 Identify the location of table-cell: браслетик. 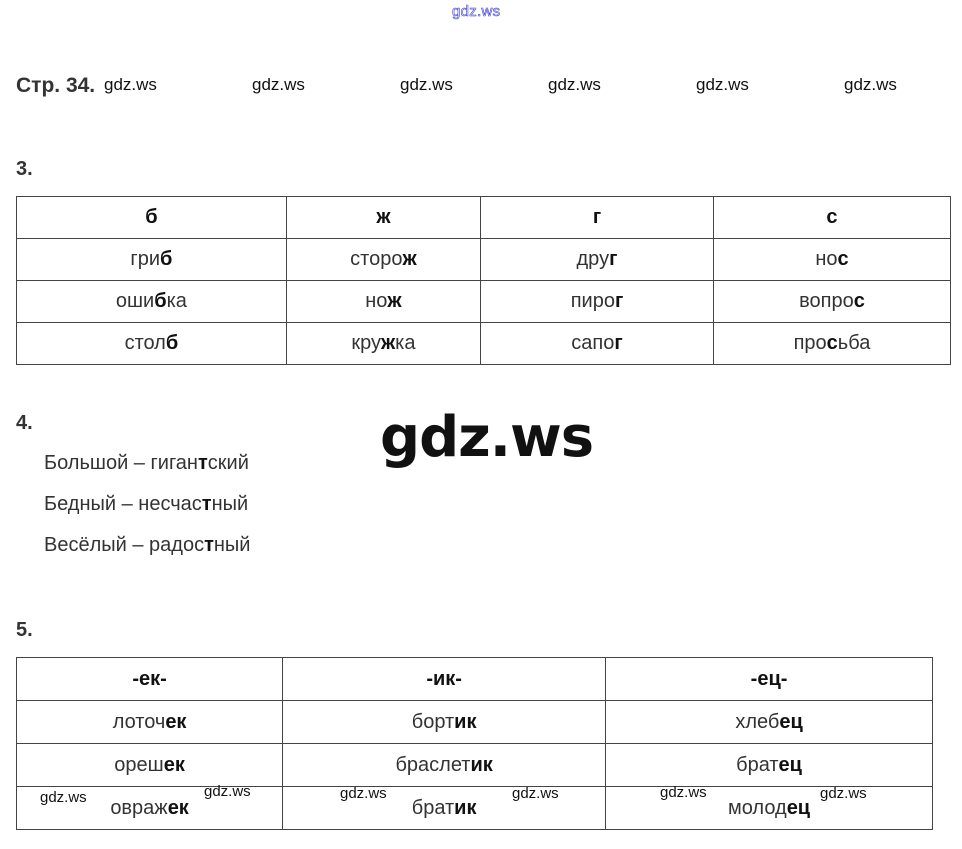
(444, 765).